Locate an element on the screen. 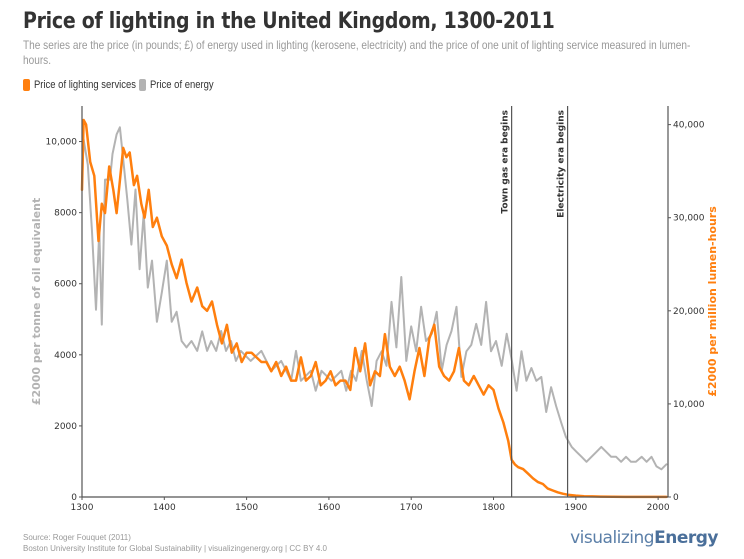 This screenshot has width=744, height=559. x-tick-label: 1500 is located at coordinates (246, 508).